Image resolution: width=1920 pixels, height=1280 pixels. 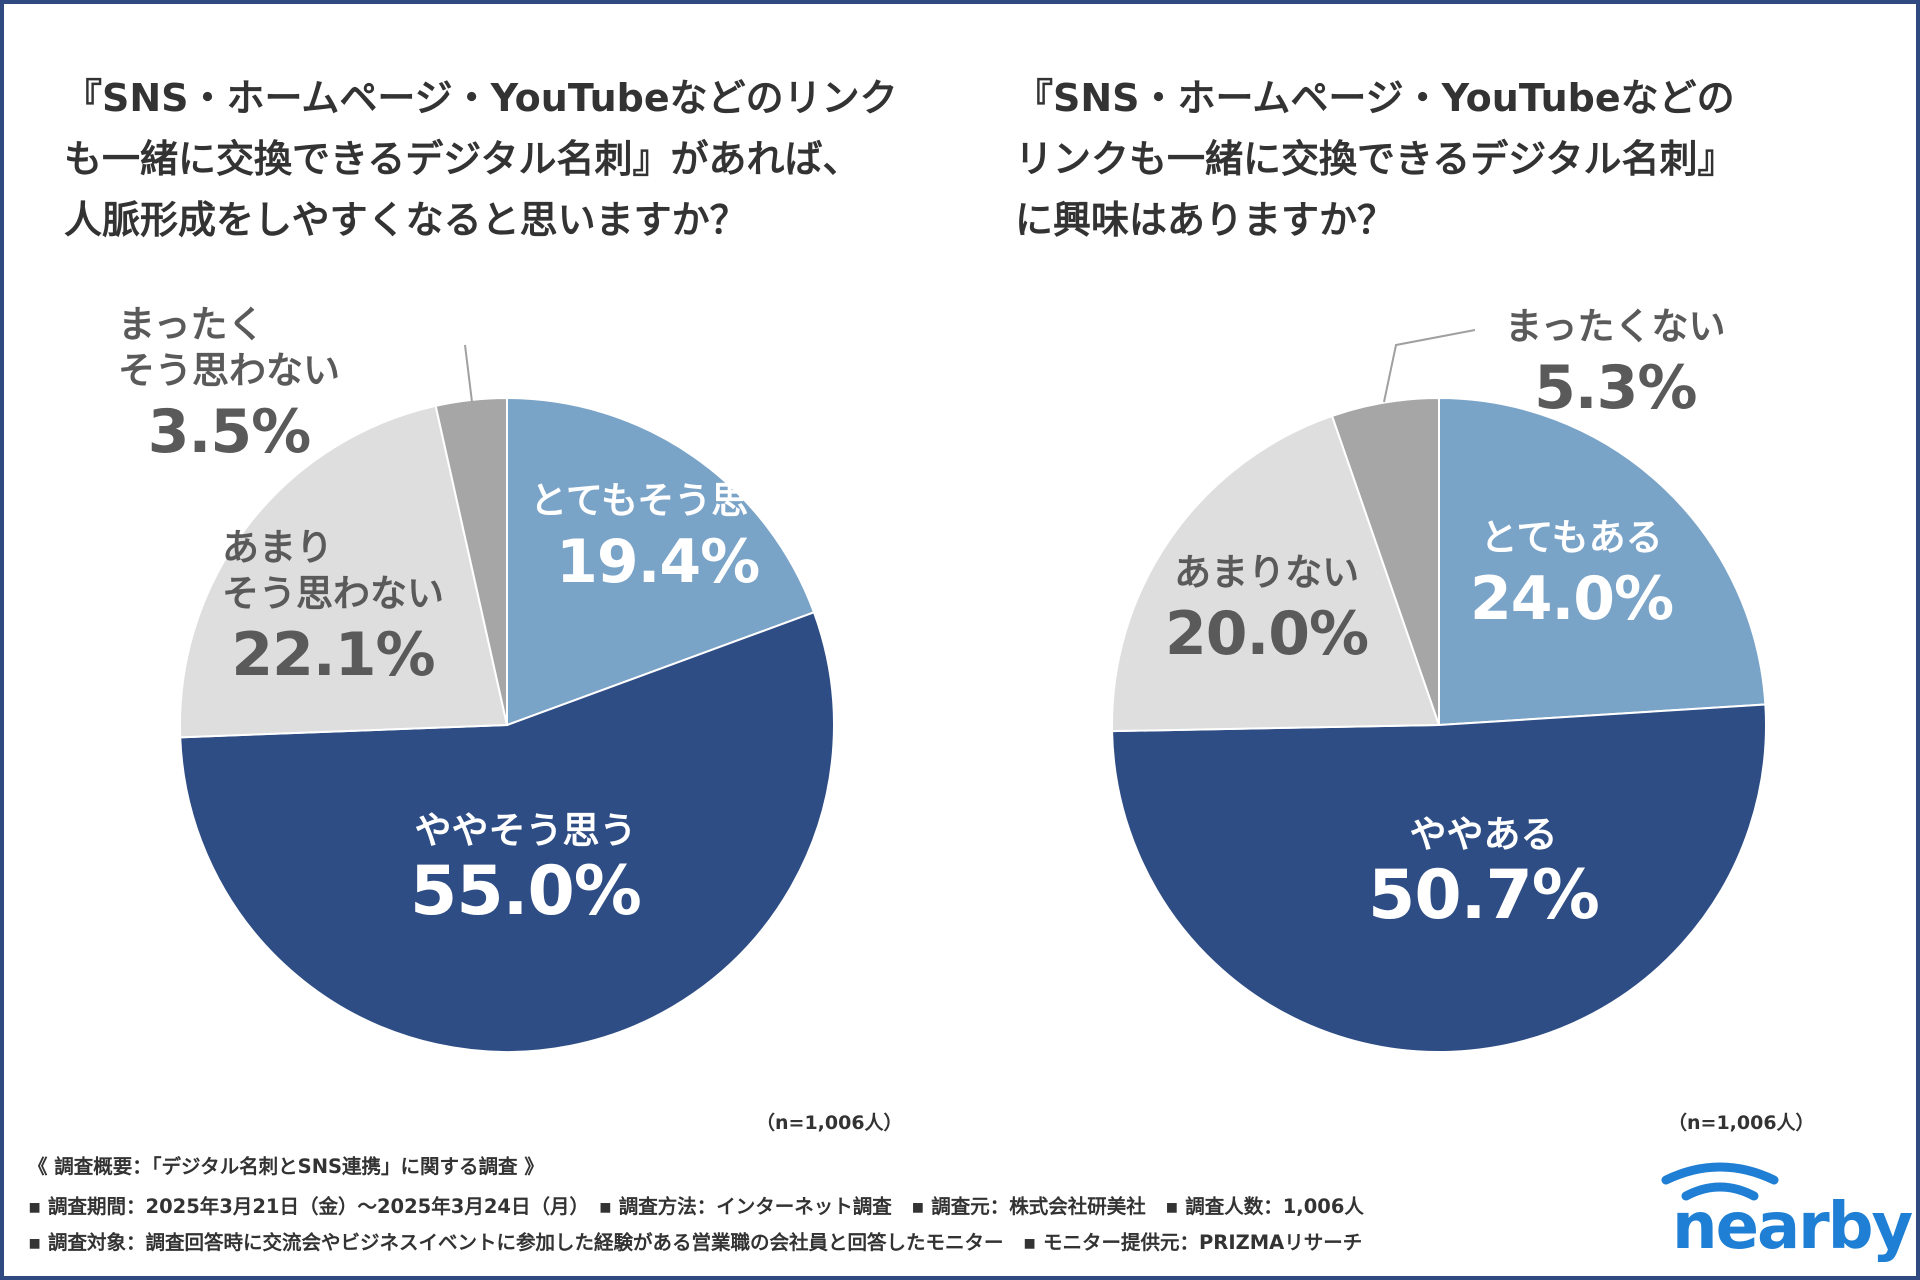 I want to click on left-slice-name-1: ややそう思う, so click(x=525, y=830).